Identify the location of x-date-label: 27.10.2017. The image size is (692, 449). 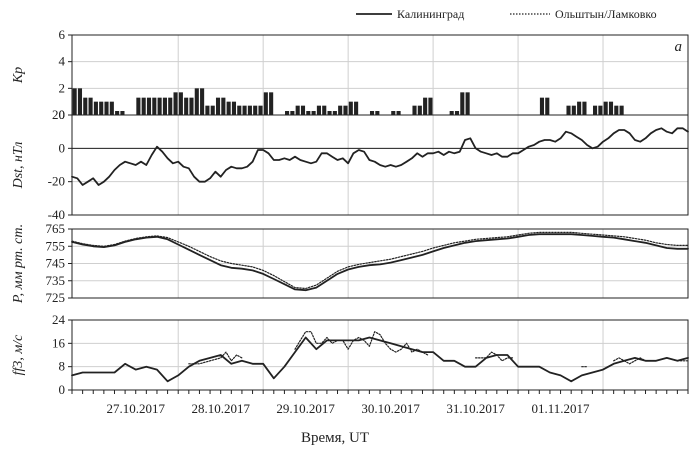
(135, 408).